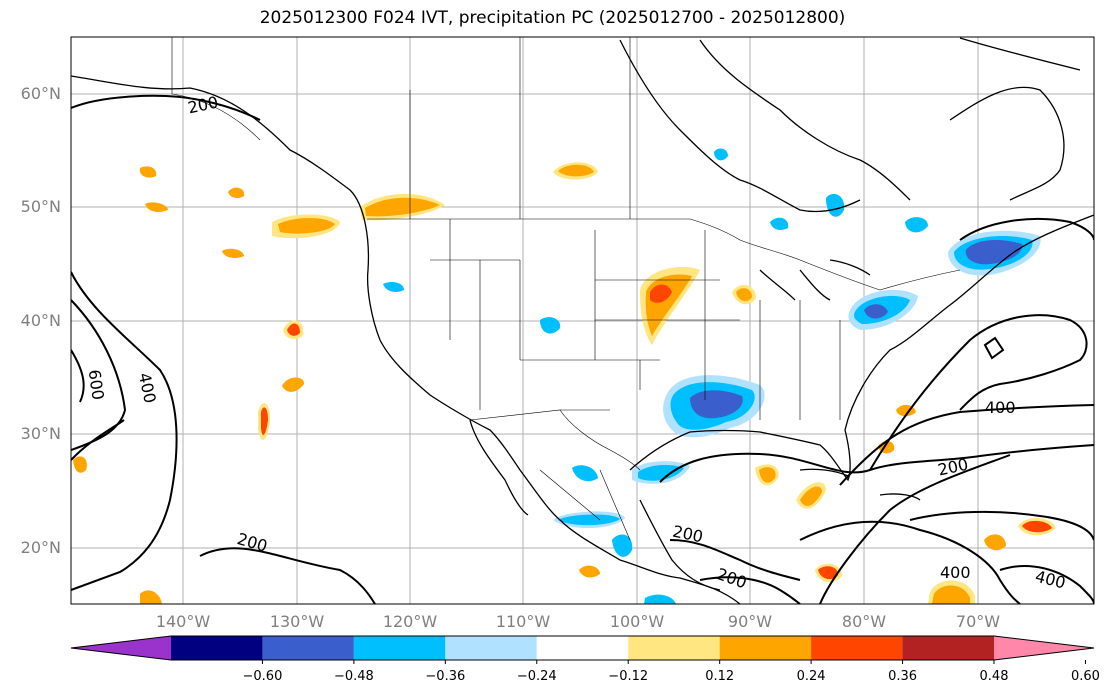 This screenshot has height=698, width=1105. What do you see at coordinates (96, 384) in the screenshot?
I see `contour-label: 600` at bounding box center [96, 384].